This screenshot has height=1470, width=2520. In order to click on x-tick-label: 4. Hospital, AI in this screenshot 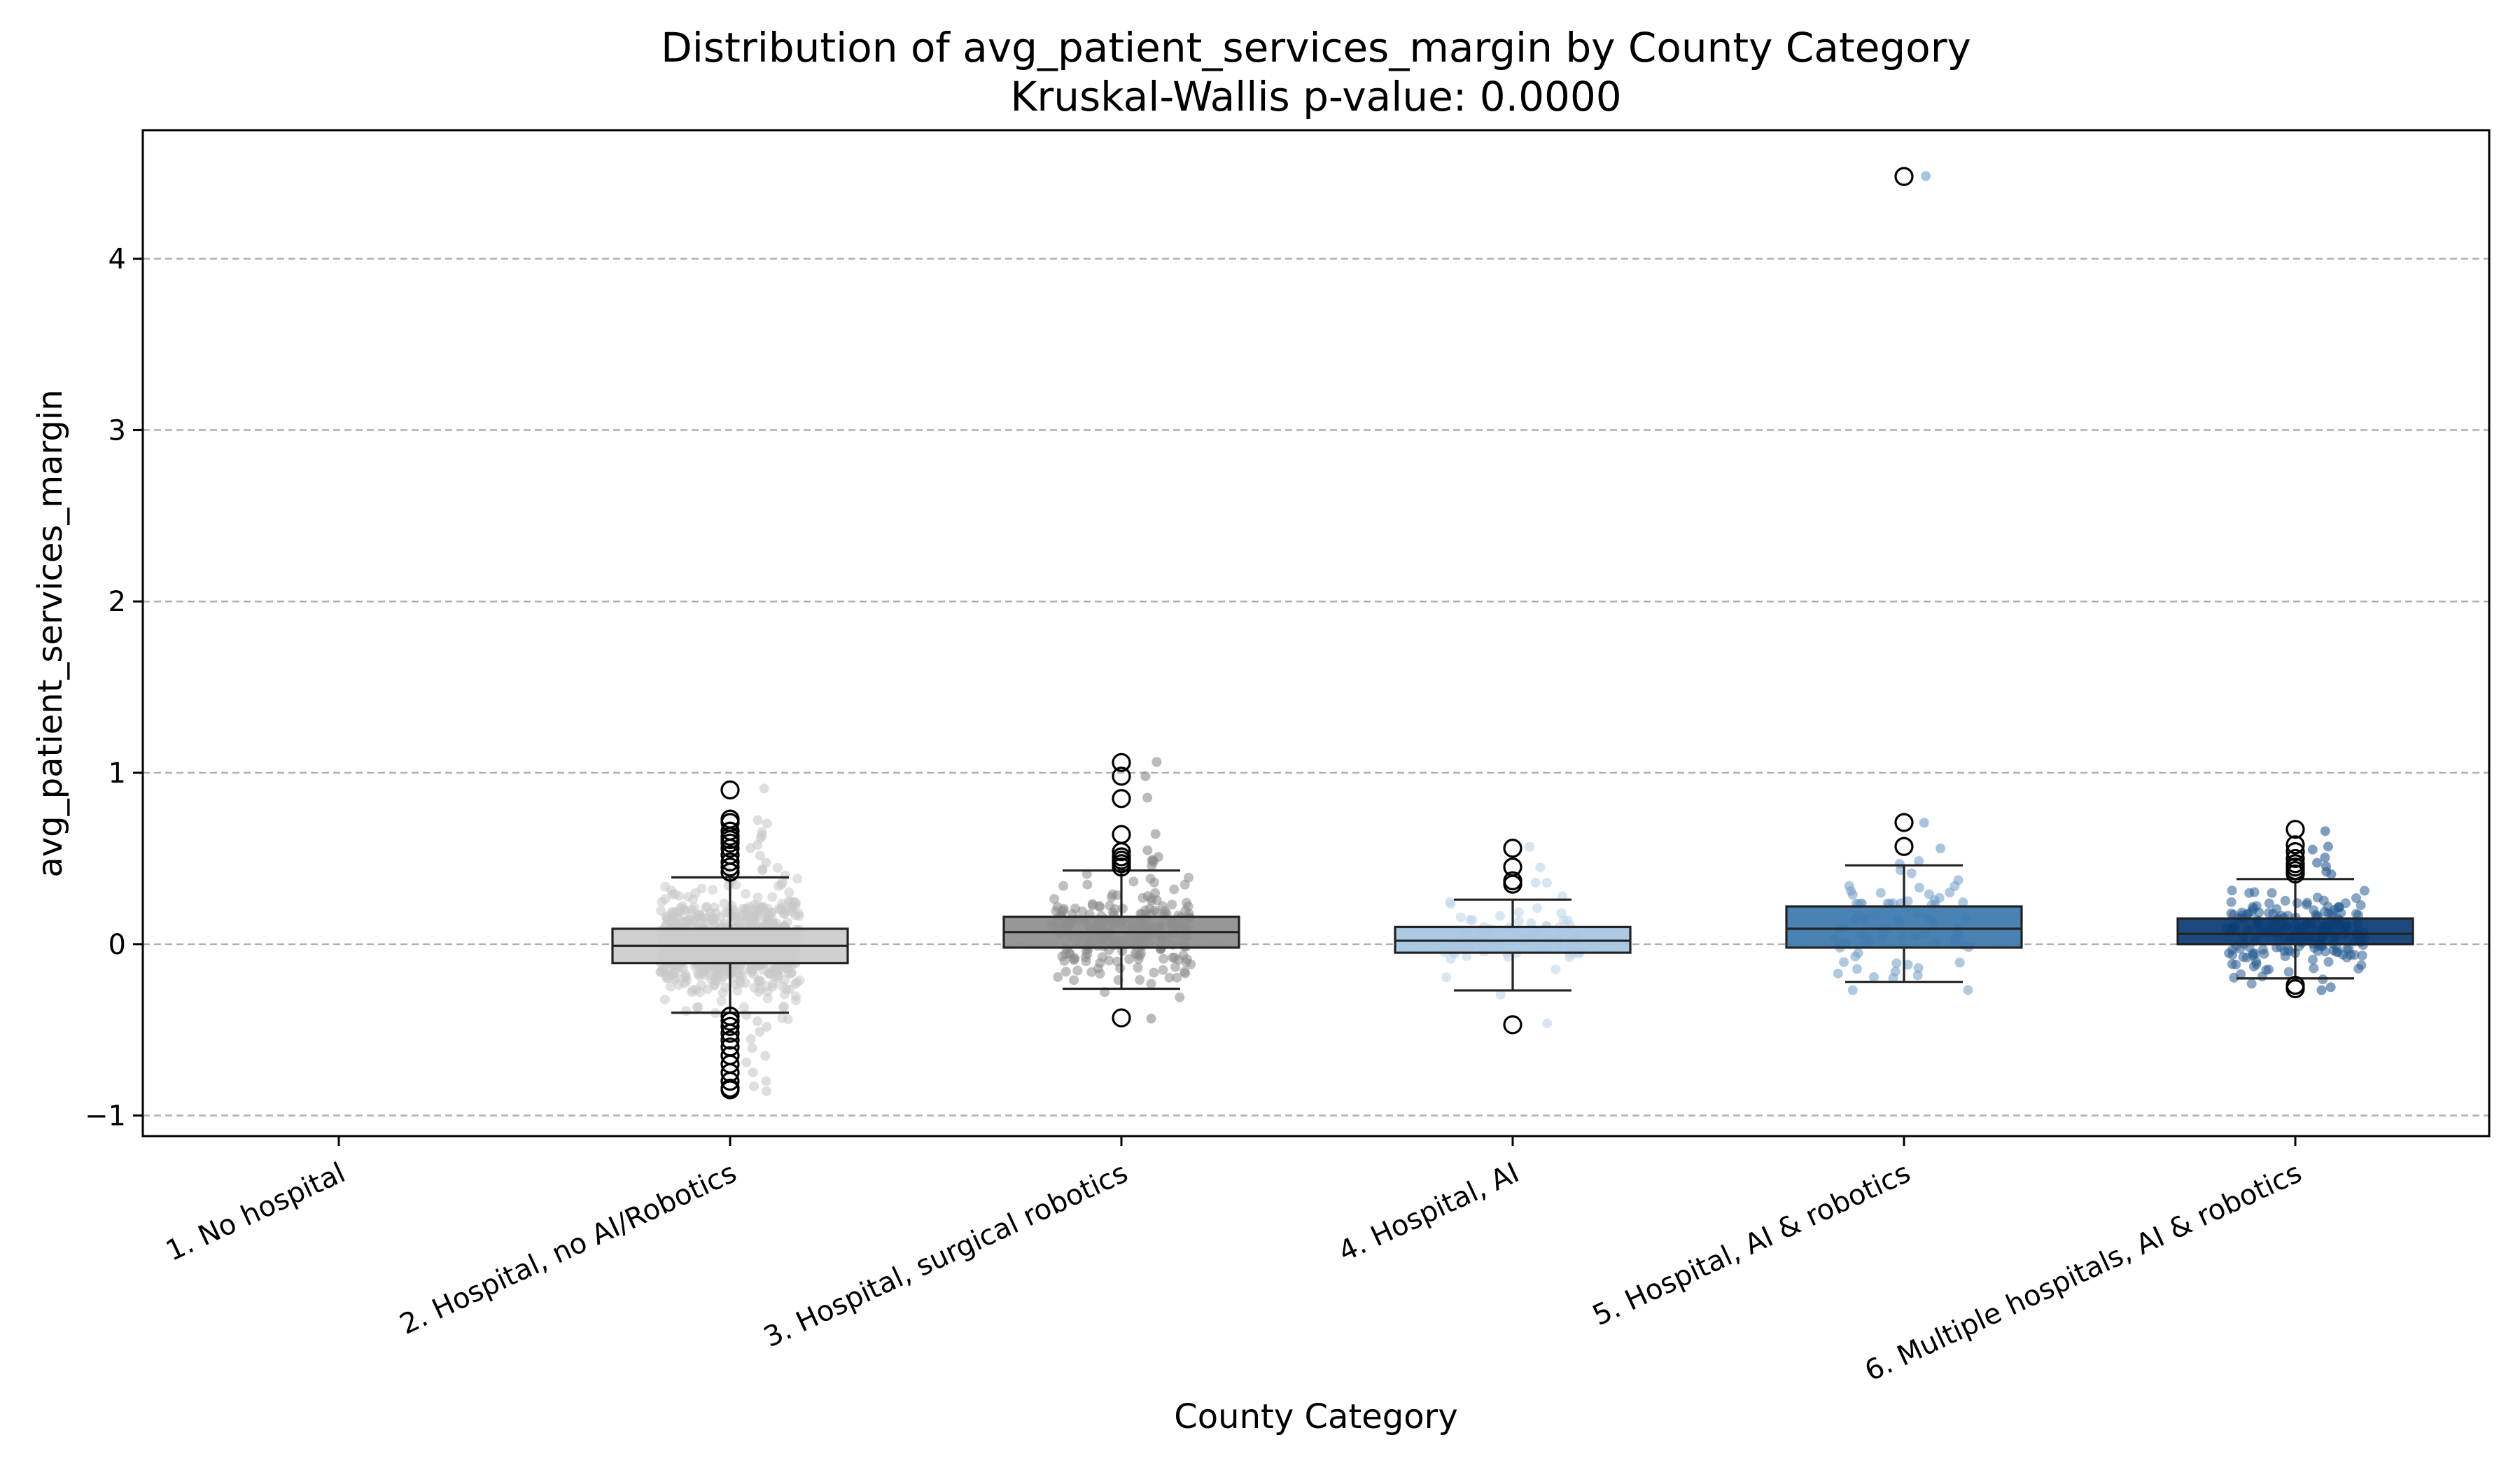, I will do `click(1429, 1212)`.